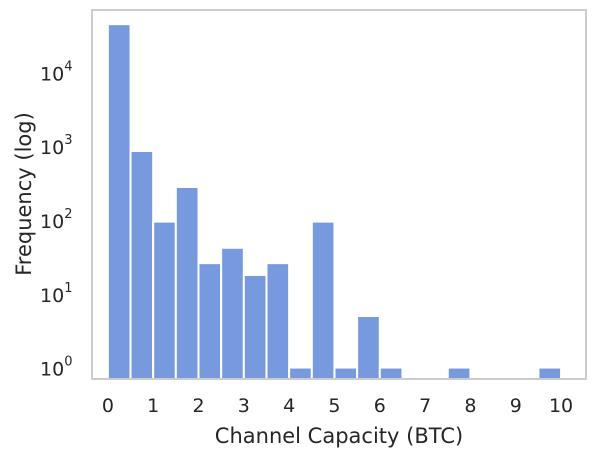 The image size is (597, 459). I want to click on x-tick-label: 9, so click(516, 406).